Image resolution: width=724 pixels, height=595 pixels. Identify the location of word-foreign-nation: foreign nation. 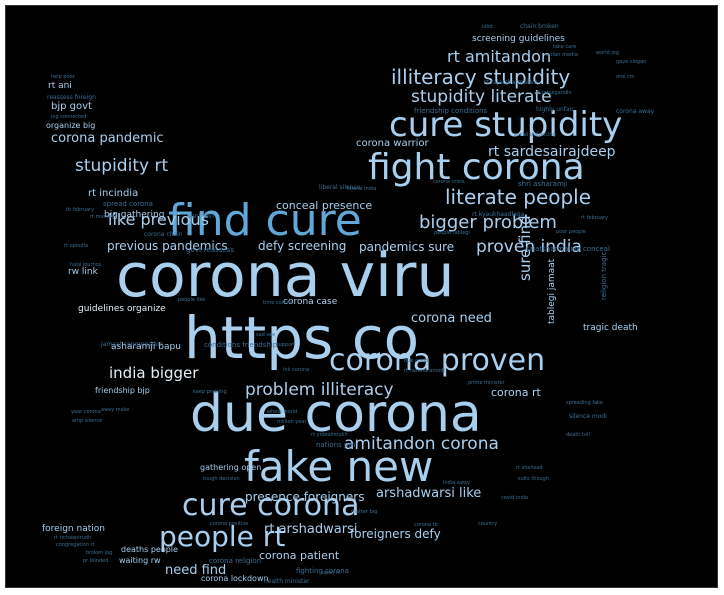
(73, 529).